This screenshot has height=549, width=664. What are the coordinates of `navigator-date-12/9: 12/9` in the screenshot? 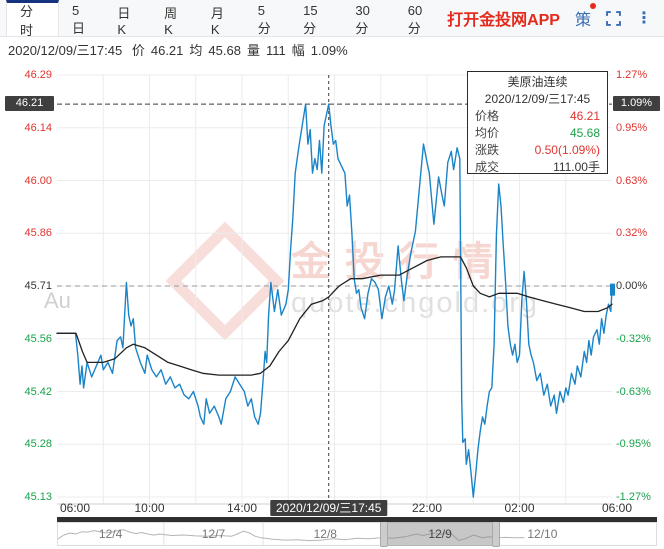 It's located at (440, 534).